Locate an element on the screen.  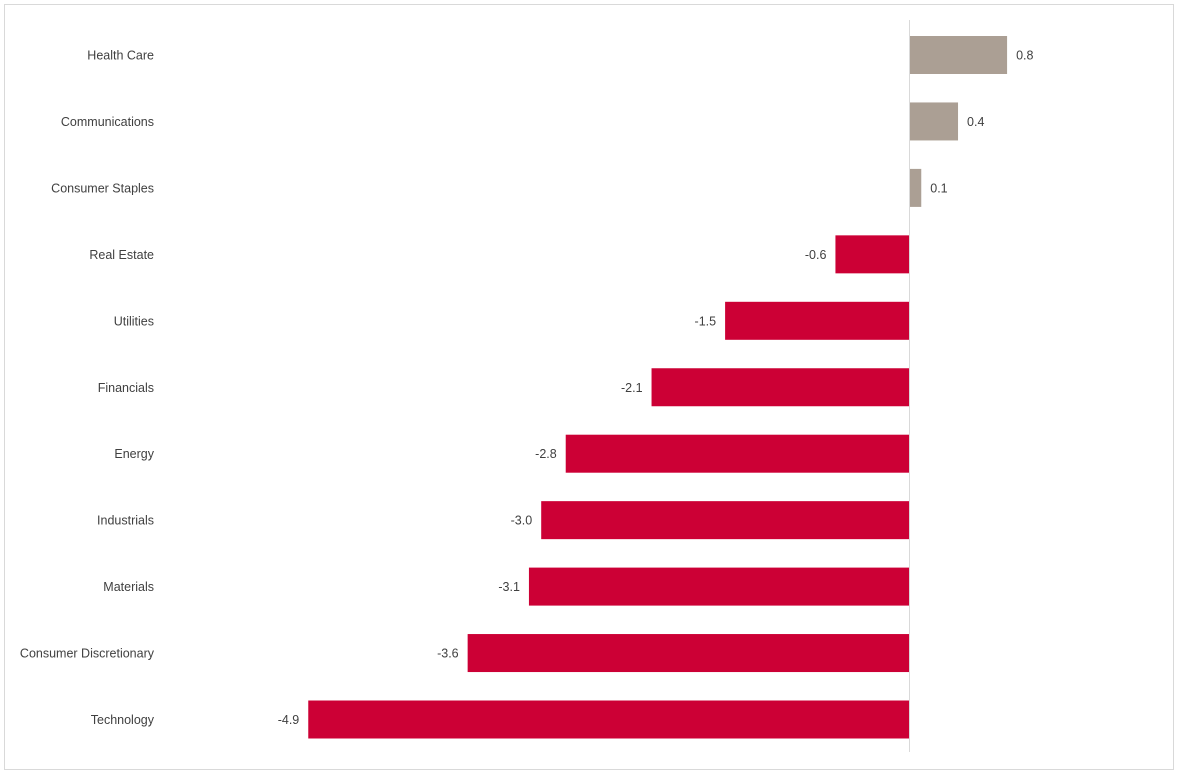
bar-energy is located at coordinates (737, 453).